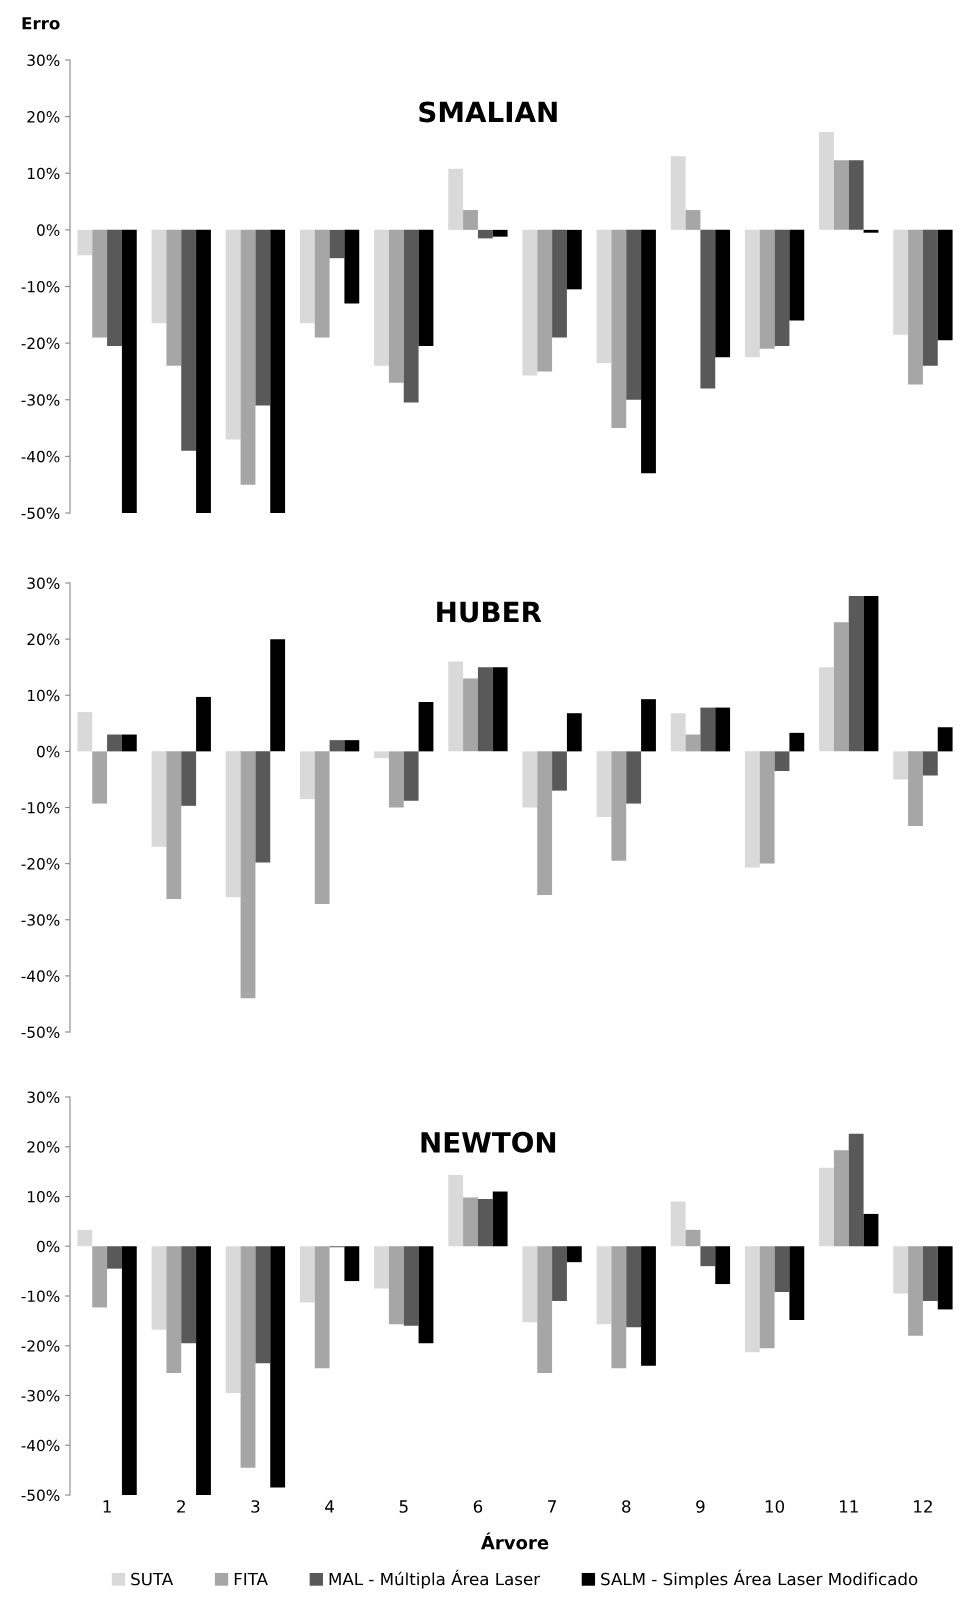  Describe the element at coordinates (552, 1506) in the screenshot. I see `x-tick-label: 7` at that location.